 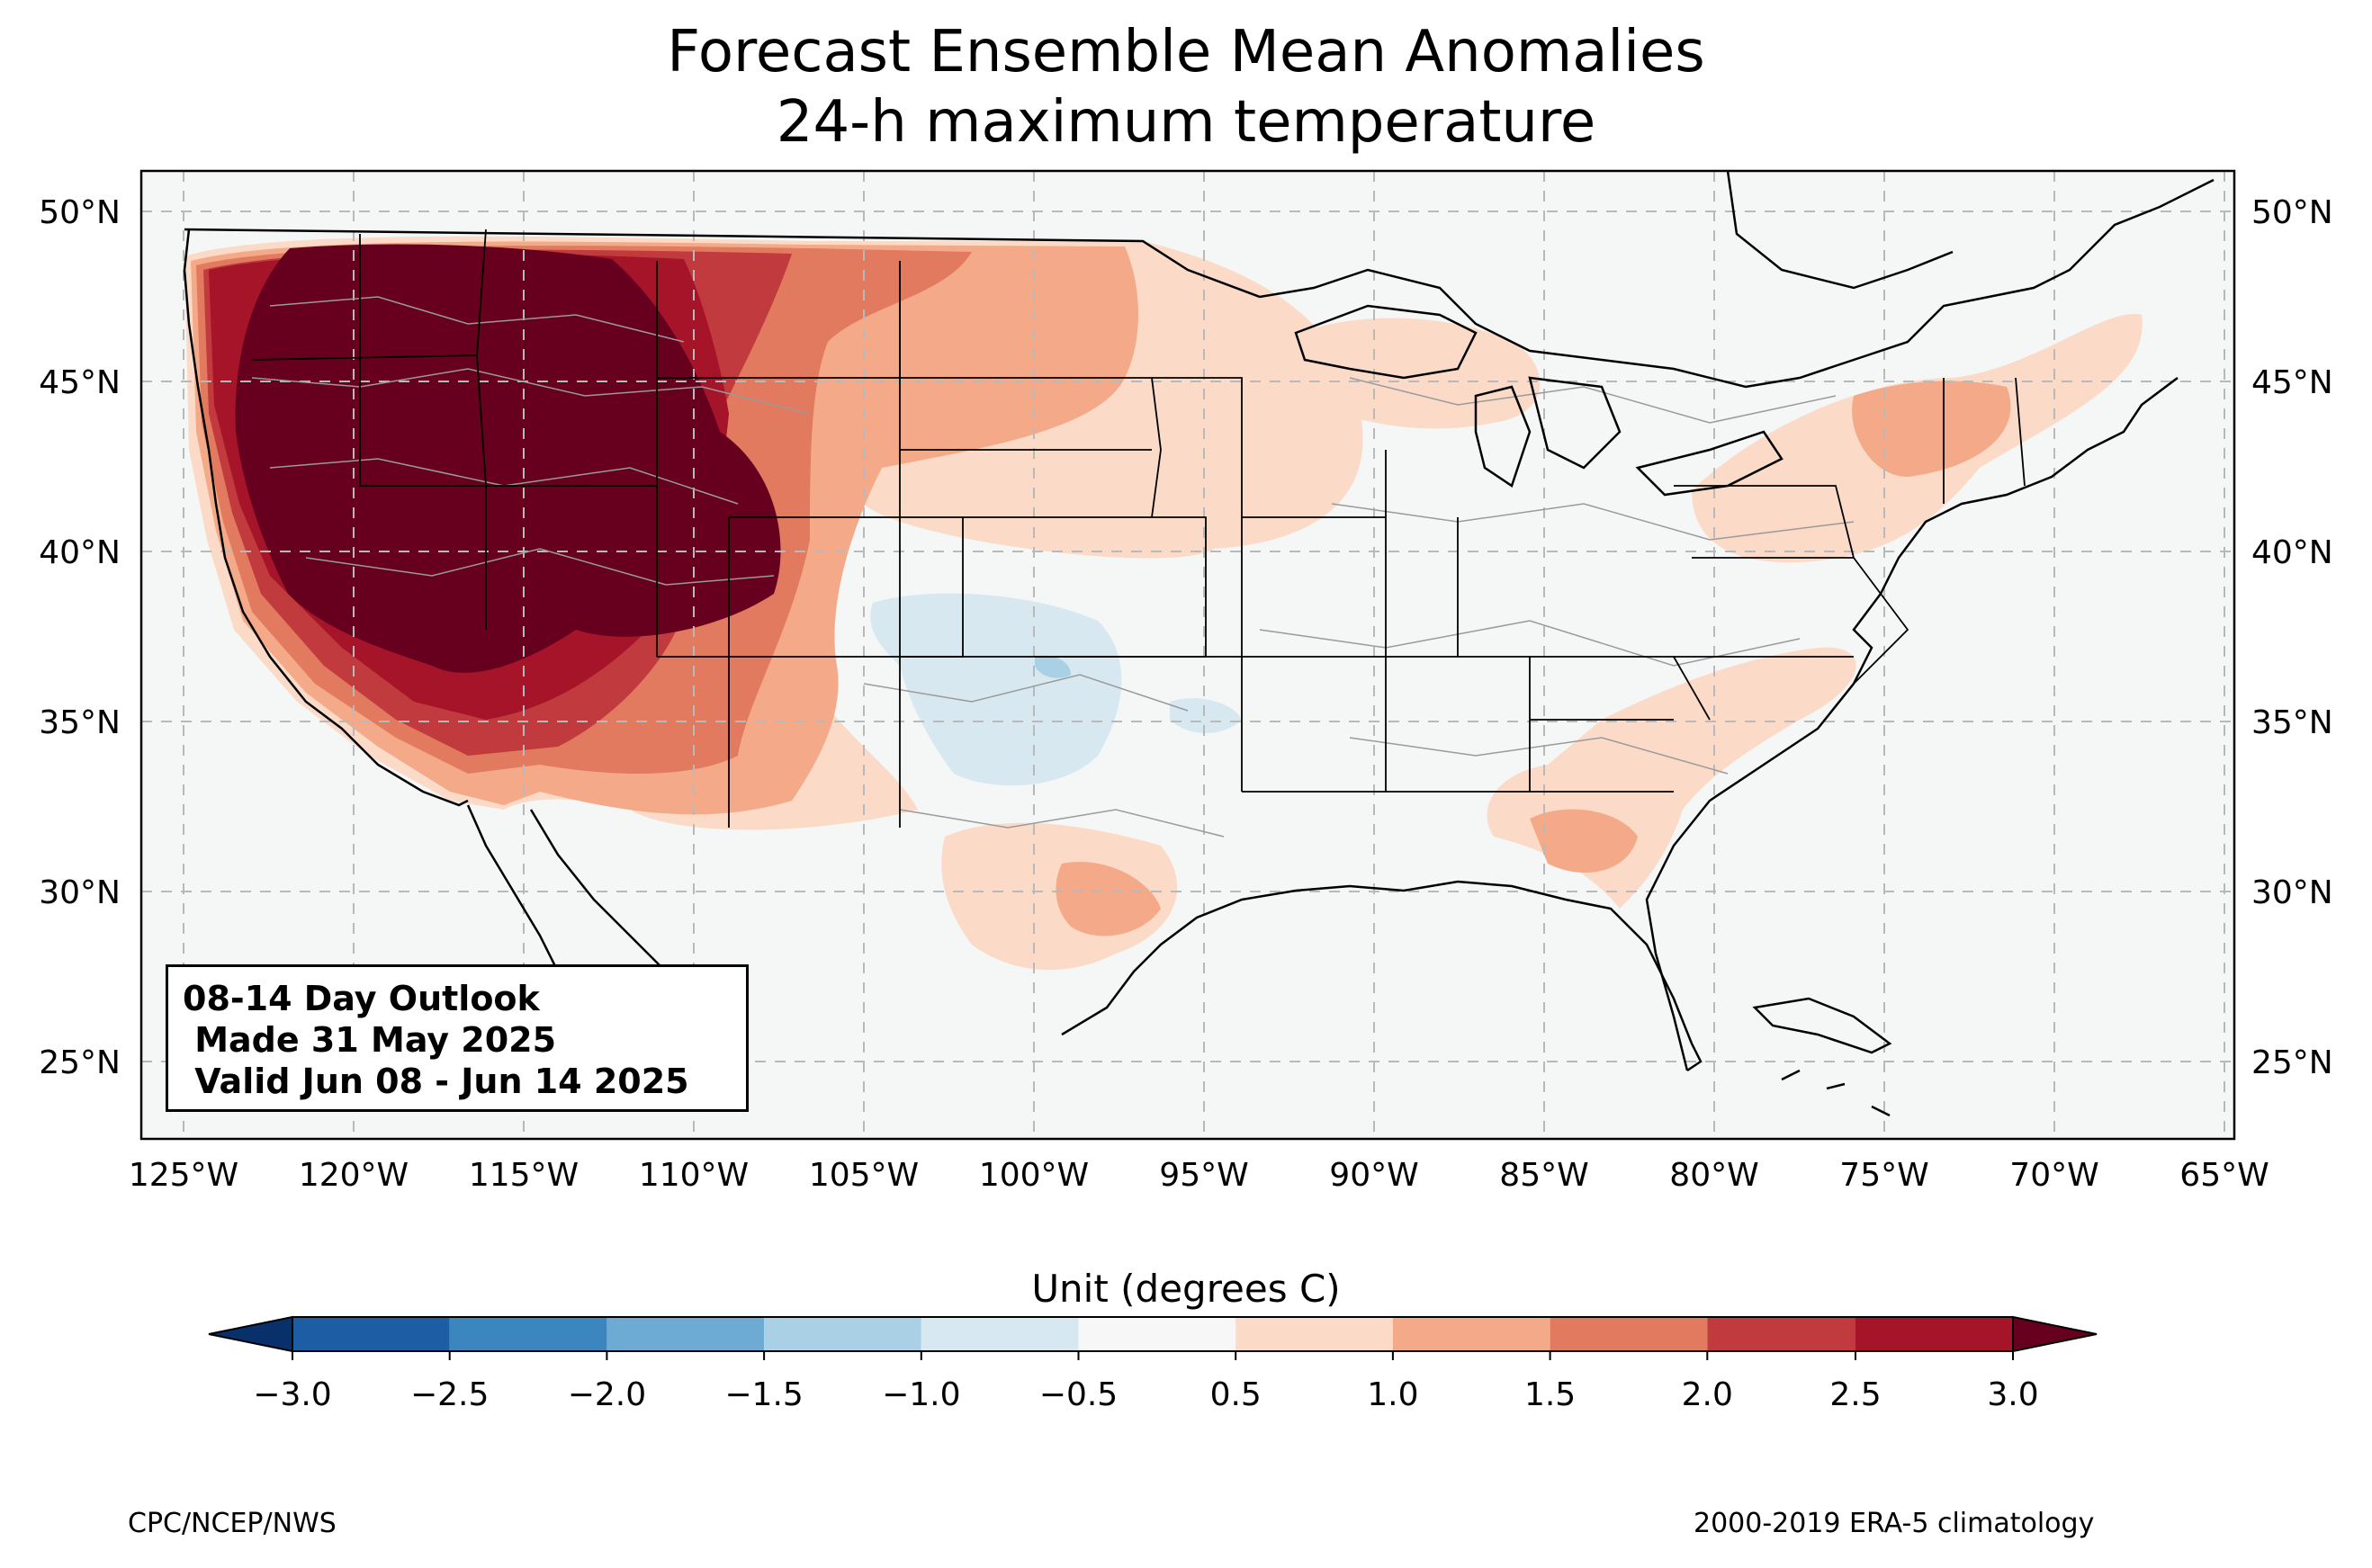 I want to click on lon-tick-label: 100°W, so click(x=1034, y=1175).